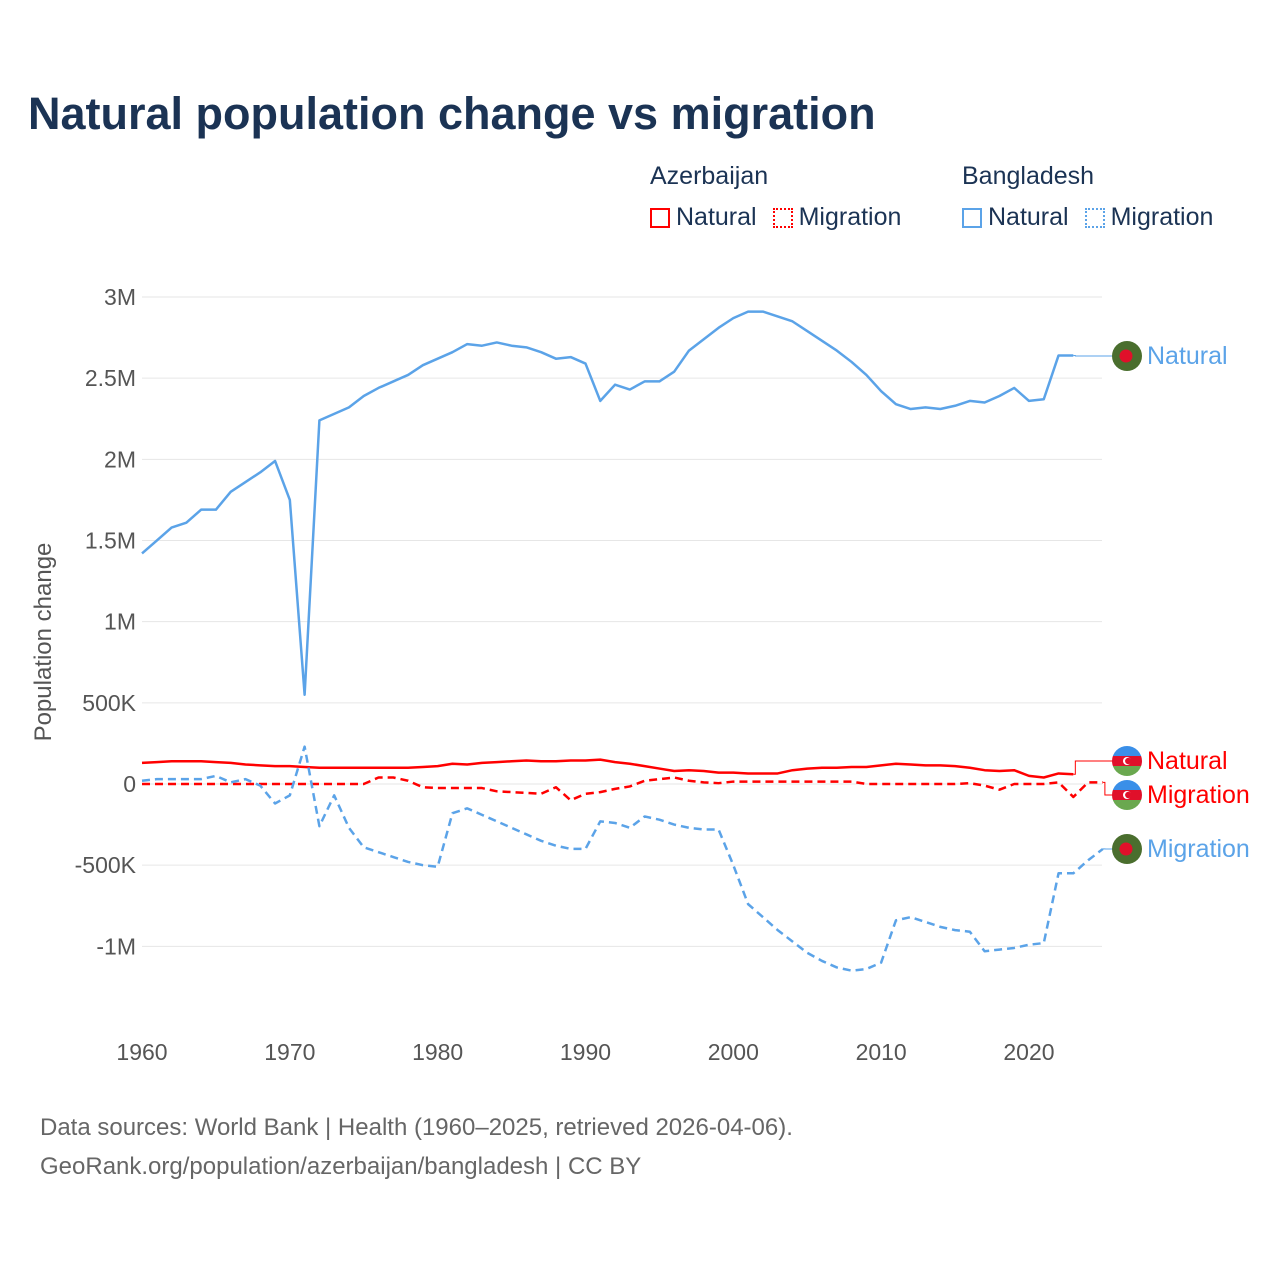  What do you see at coordinates (120, 459) in the screenshot?
I see `y-tick-label: 2M` at bounding box center [120, 459].